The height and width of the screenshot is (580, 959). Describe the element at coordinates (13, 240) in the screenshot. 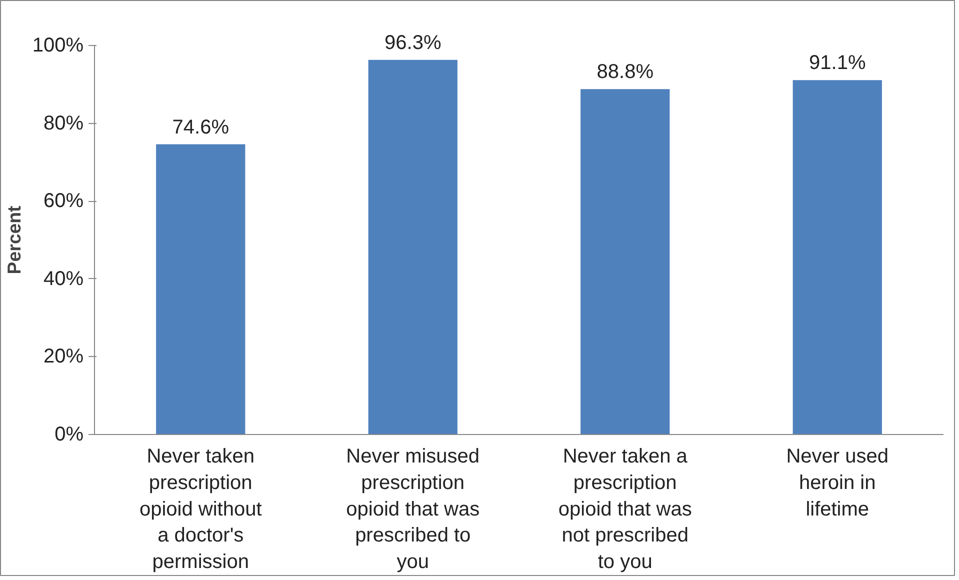

I see `y-axis-title: Percent` at that location.